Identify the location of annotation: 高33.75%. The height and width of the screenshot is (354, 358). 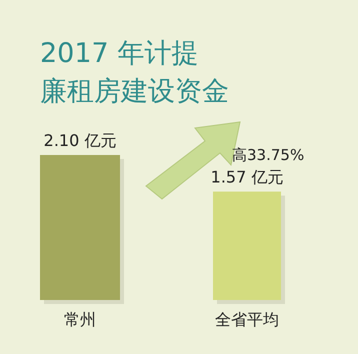
(268, 155).